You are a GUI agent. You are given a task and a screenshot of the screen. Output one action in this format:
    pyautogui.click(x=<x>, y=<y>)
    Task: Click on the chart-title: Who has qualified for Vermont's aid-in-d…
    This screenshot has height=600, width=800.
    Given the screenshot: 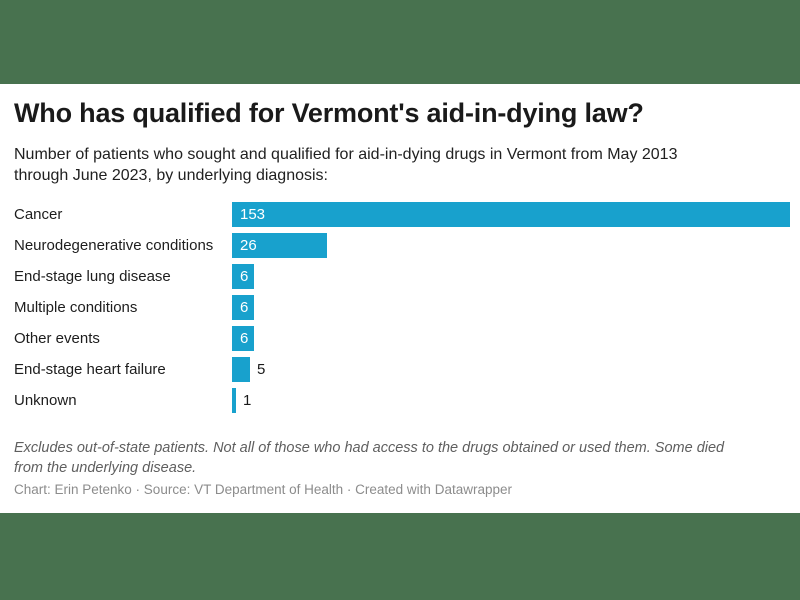 What is the action you would take?
    pyautogui.click(x=329, y=113)
    